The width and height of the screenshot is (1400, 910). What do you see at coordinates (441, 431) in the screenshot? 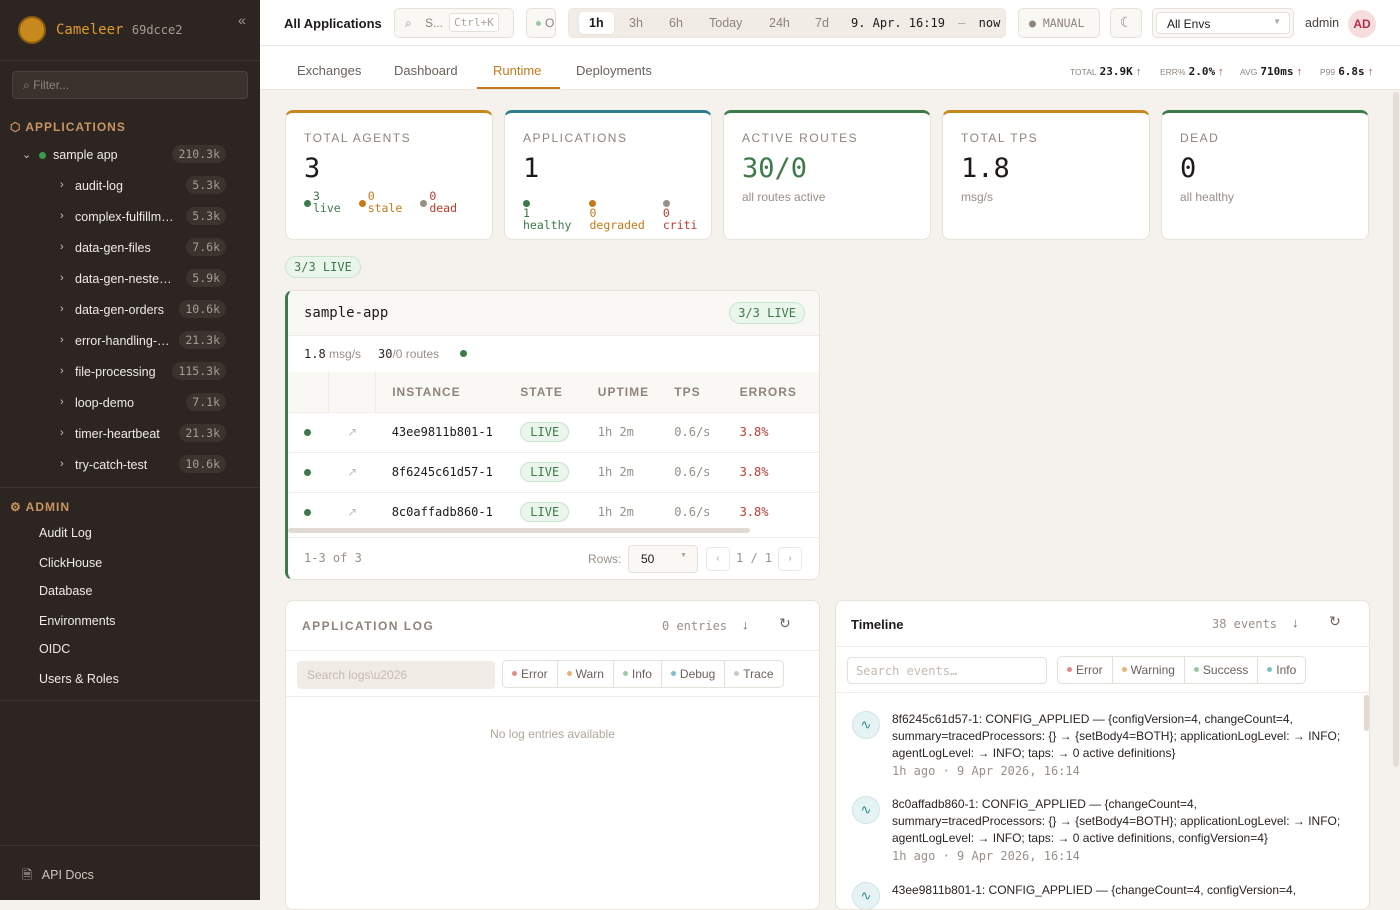
I see `instance-id: 43ee9811b801-1` at bounding box center [441, 431].